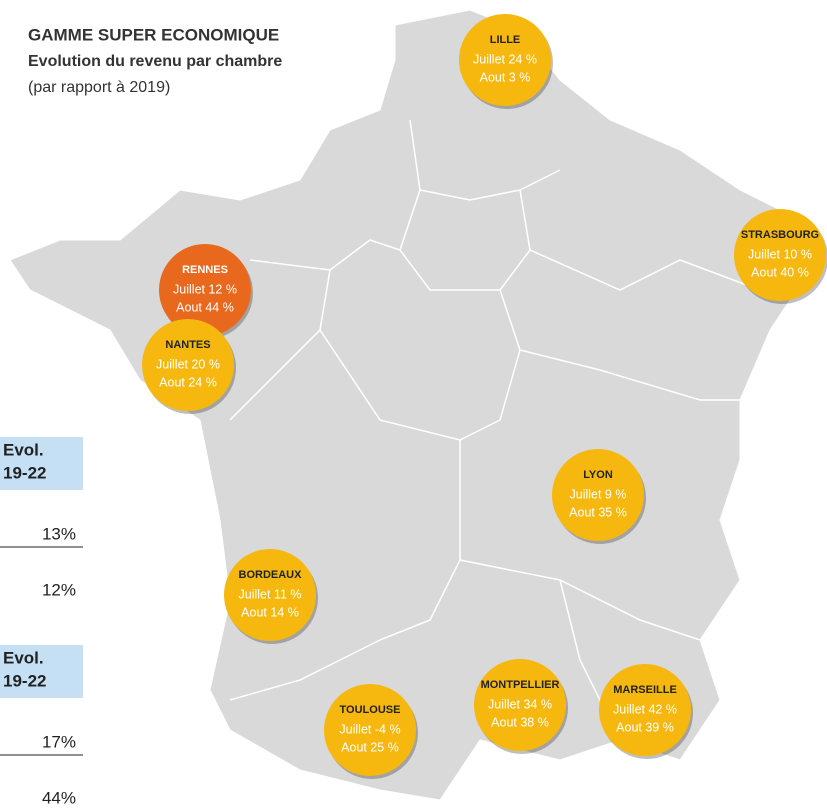 The height and width of the screenshot is (812, 827). Describe the element at coordinates (645, 690) in the screenshot. I see `city-name: MARSEILLE` at that location.